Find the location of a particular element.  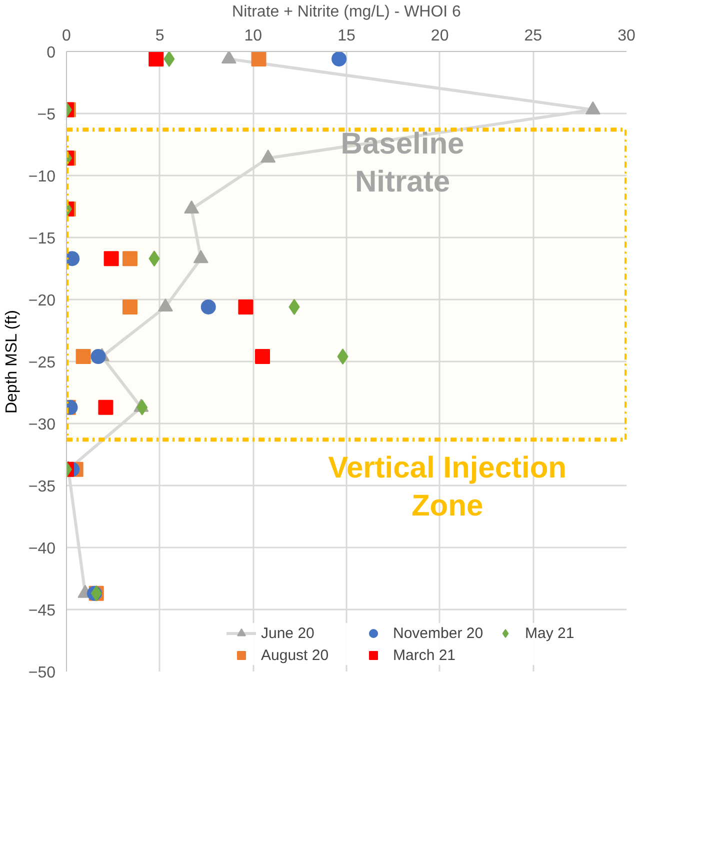

y-tick-label: −35 is located at coordinates (42, 487).